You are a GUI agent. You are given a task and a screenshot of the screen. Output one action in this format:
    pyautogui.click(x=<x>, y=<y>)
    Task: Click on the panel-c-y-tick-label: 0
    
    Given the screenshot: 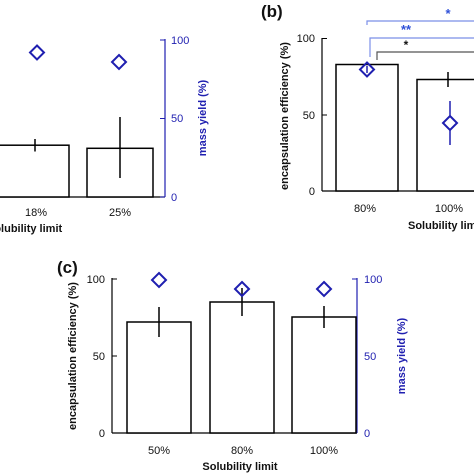 What is the action you would take?
    pyautogui.click(x=102, y=434)
    